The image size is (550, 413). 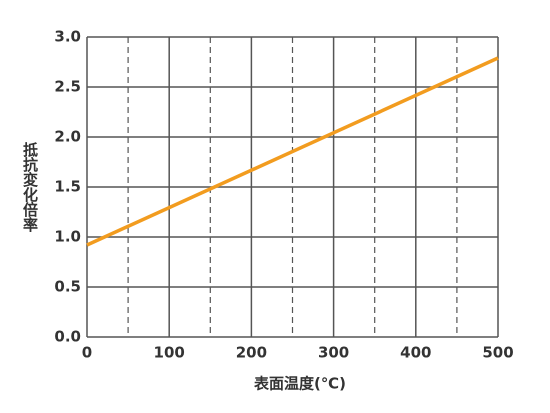 I want to click on y-axis-label: 抵抗変化倍率, so click(x=30, y=187).